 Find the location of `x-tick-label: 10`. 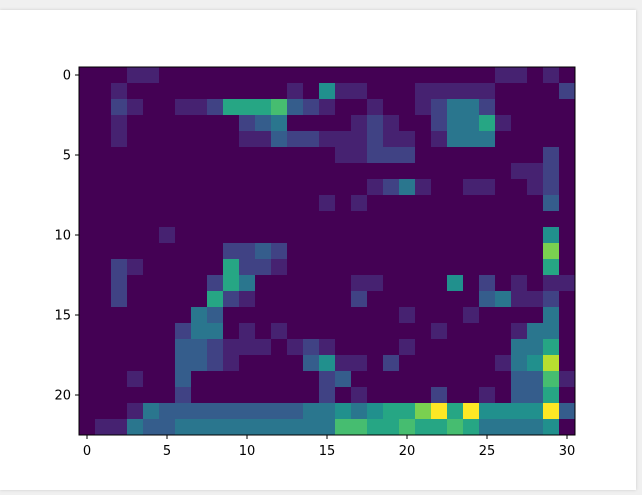

x-tick-label: 10 is located at coordinates (247, 451).